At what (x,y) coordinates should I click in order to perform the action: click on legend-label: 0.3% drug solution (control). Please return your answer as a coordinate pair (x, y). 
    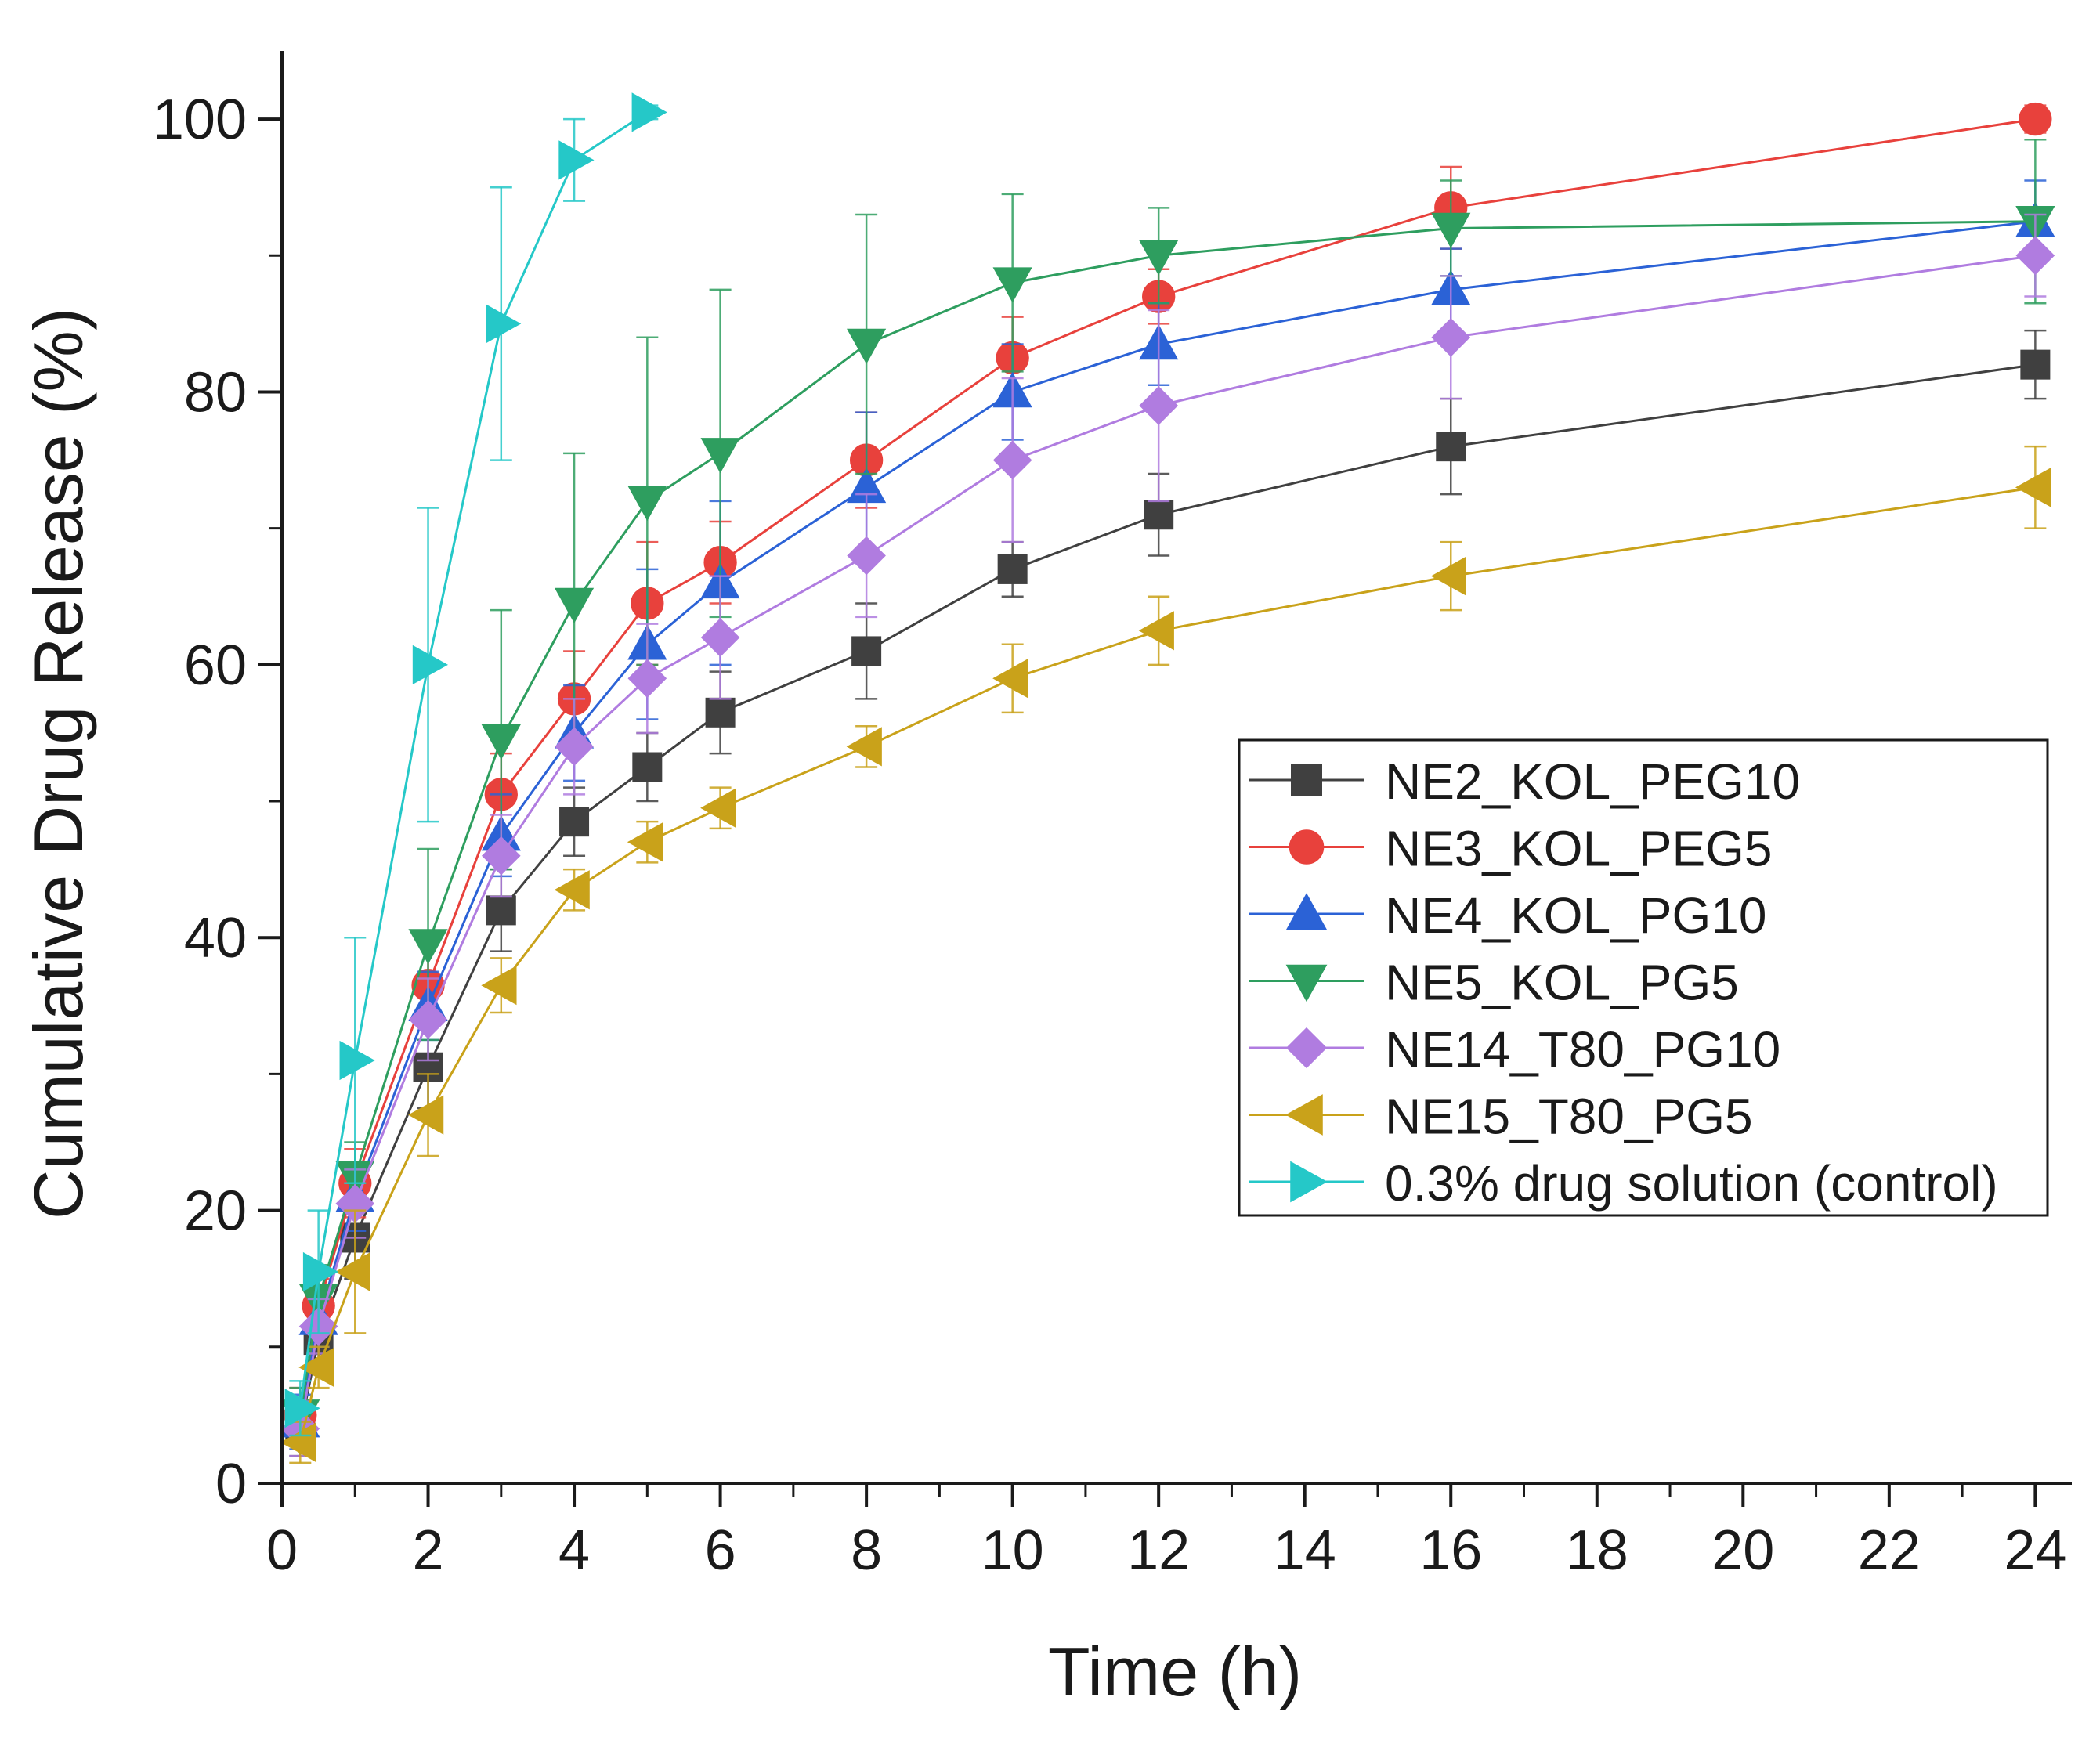
    Looking at the image, I should click on (1691, 1183).